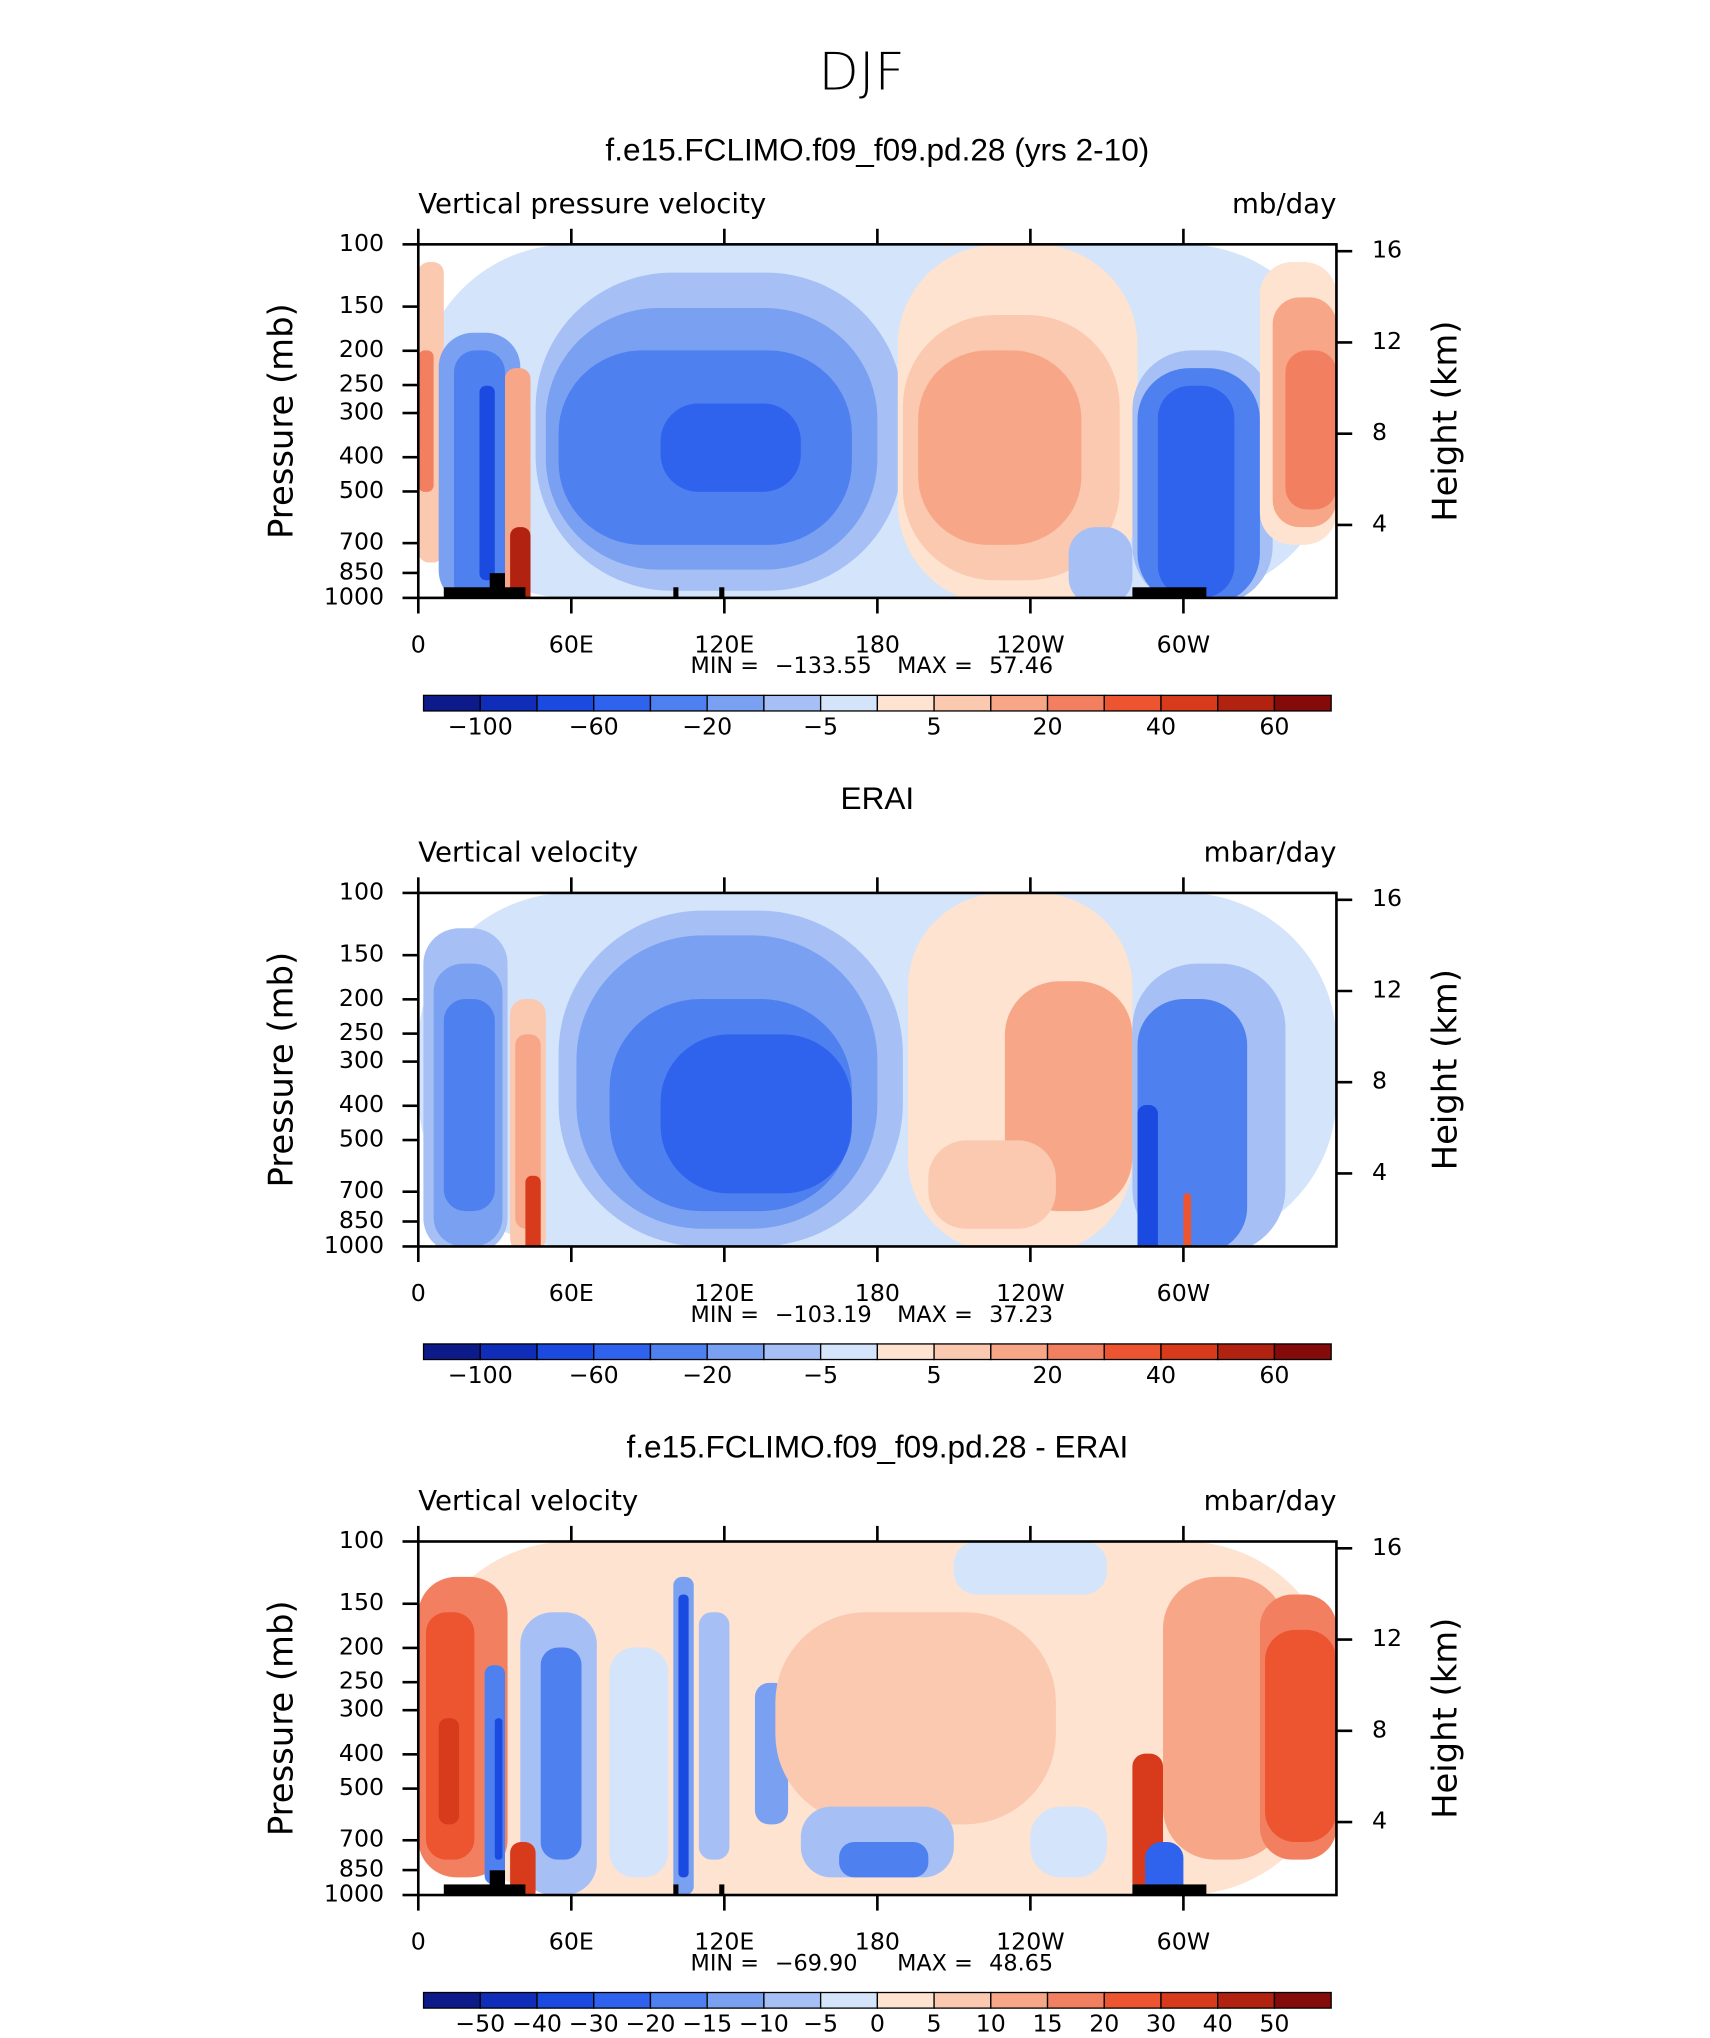 This screenshot has height=2038, width=1710. Describe the element at coordinates (1387, 341) in the screenshot. I see `y2-tick-label: 12` at that location.